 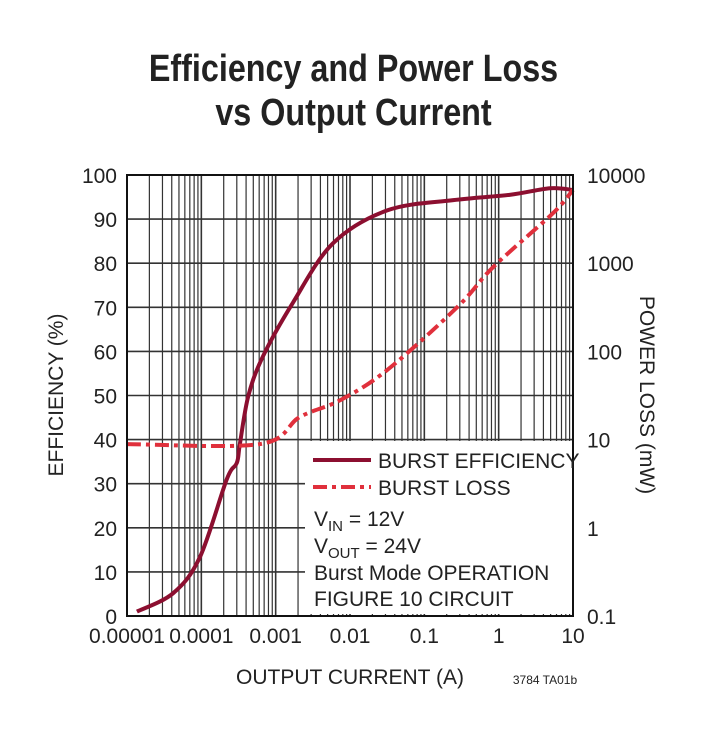 I want to click on annotation-mode: Burst Mode OPERATION, so click(x=431, y=573).